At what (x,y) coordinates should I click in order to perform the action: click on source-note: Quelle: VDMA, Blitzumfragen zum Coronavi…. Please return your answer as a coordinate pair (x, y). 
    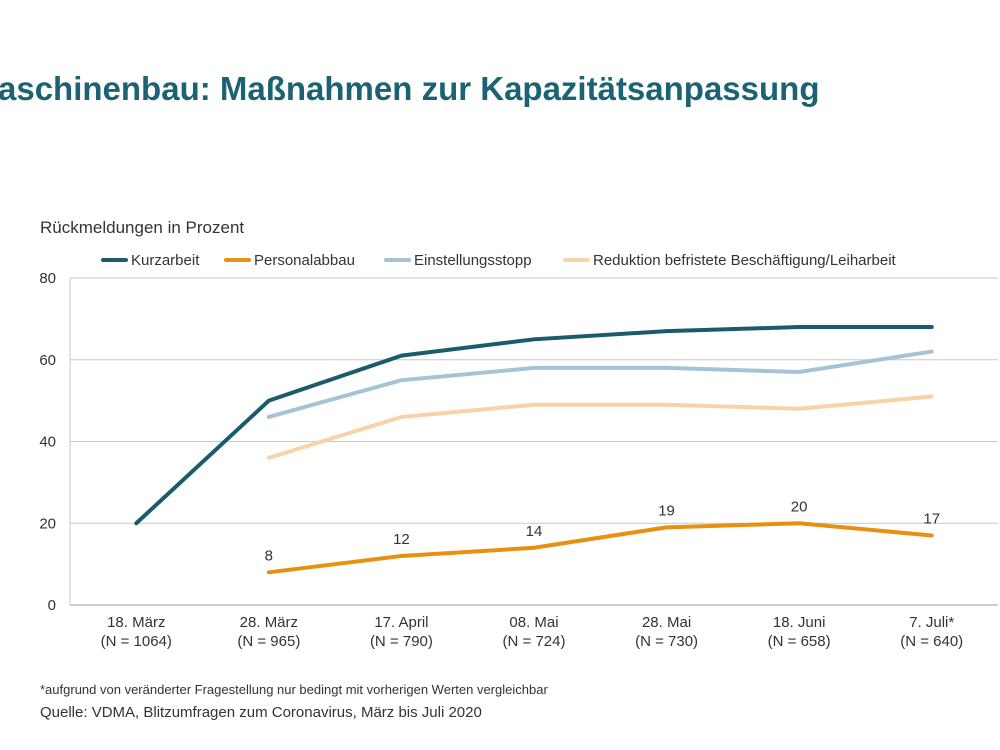
    Looking at the image, I should click on (261, 712).